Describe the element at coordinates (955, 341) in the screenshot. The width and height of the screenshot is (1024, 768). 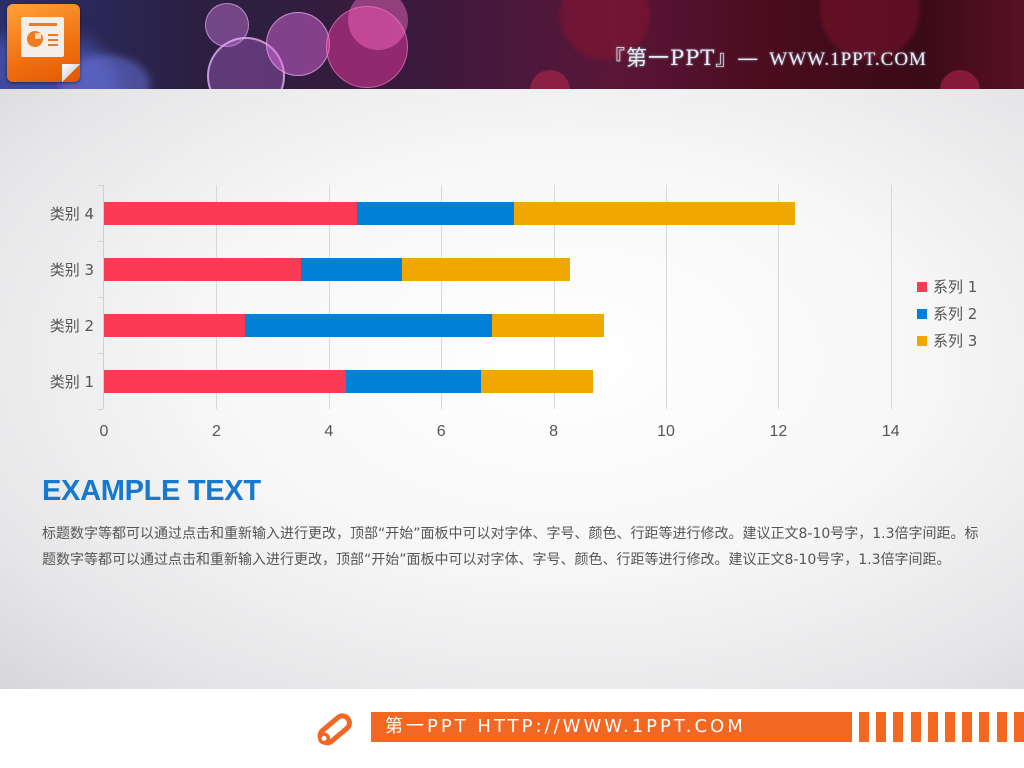
I see `legend-label: 系列 3` at that location.